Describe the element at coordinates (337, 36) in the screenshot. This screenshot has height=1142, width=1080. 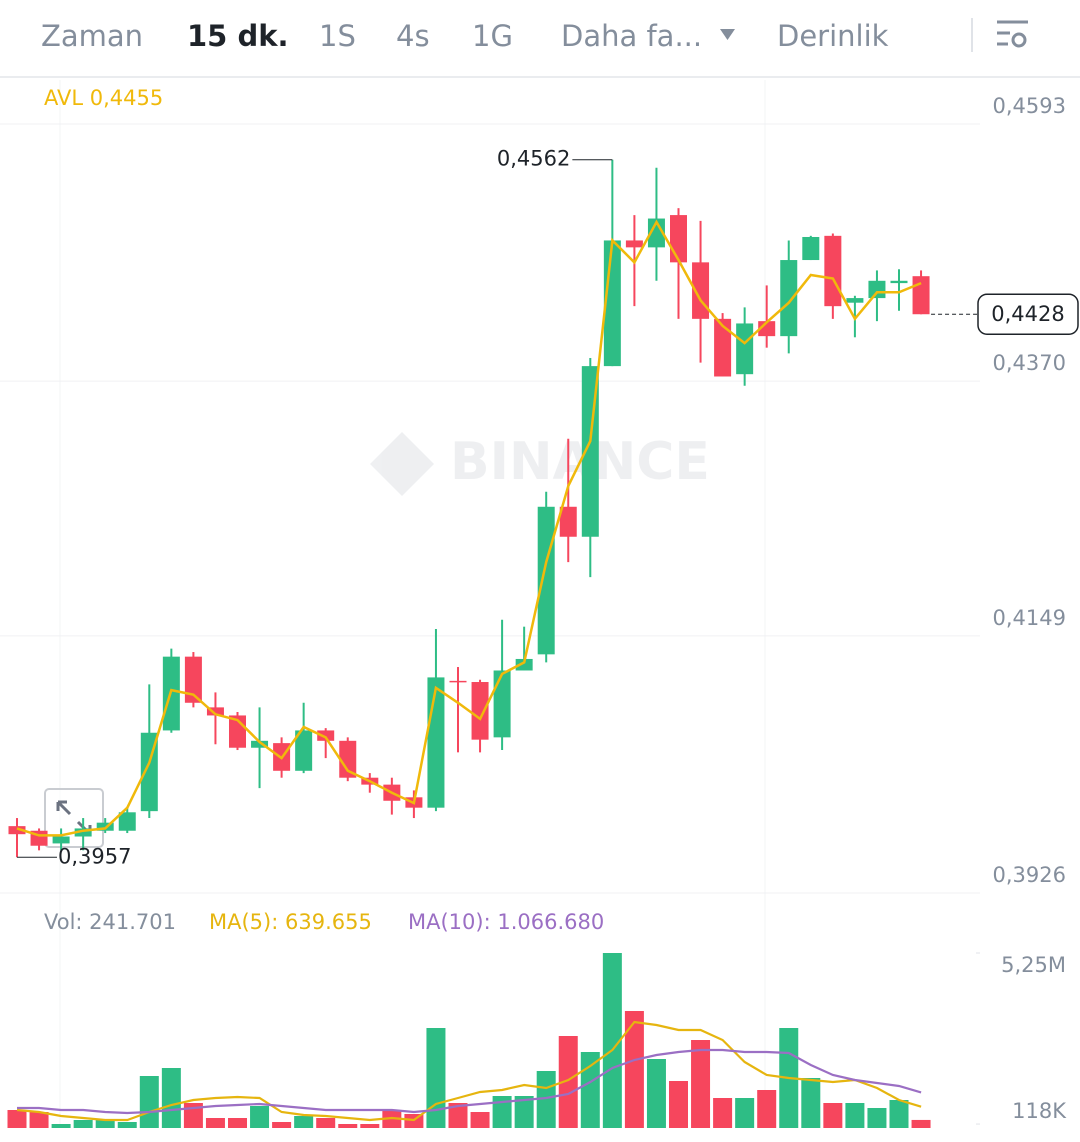
I see `time-tab: 1S` at that location.